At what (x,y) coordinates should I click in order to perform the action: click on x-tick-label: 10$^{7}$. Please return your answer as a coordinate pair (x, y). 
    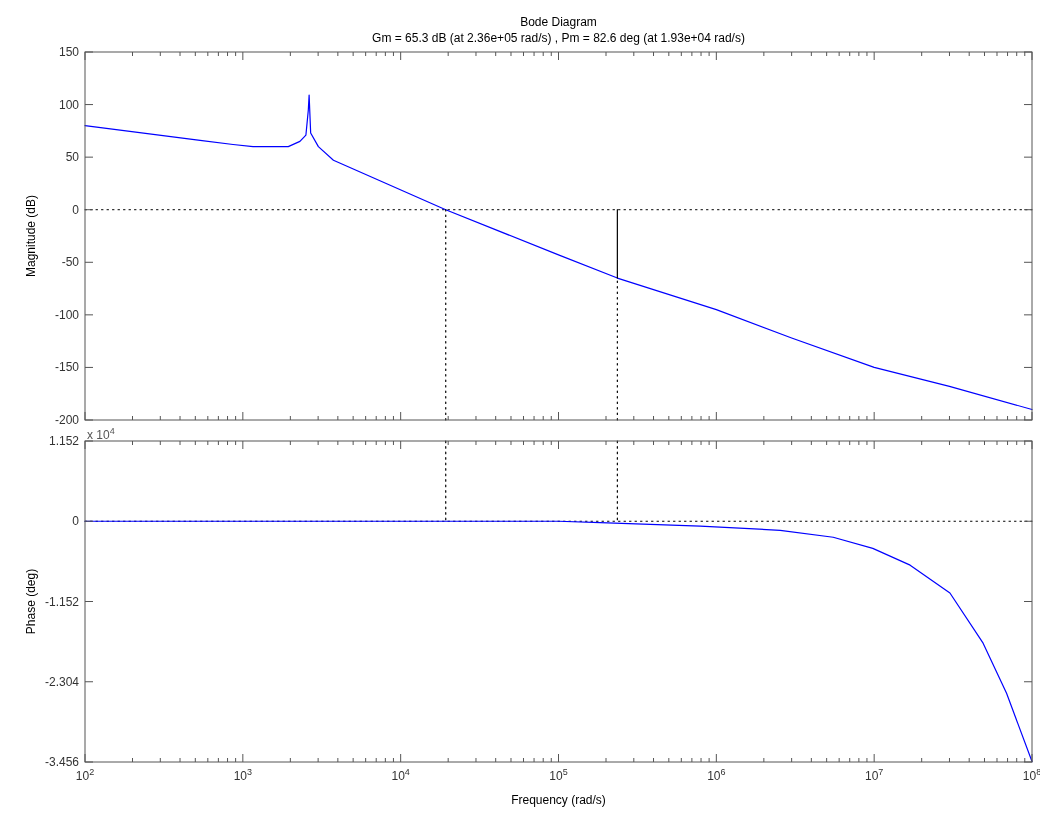
    Looking at the image, I should click on (874, 775).